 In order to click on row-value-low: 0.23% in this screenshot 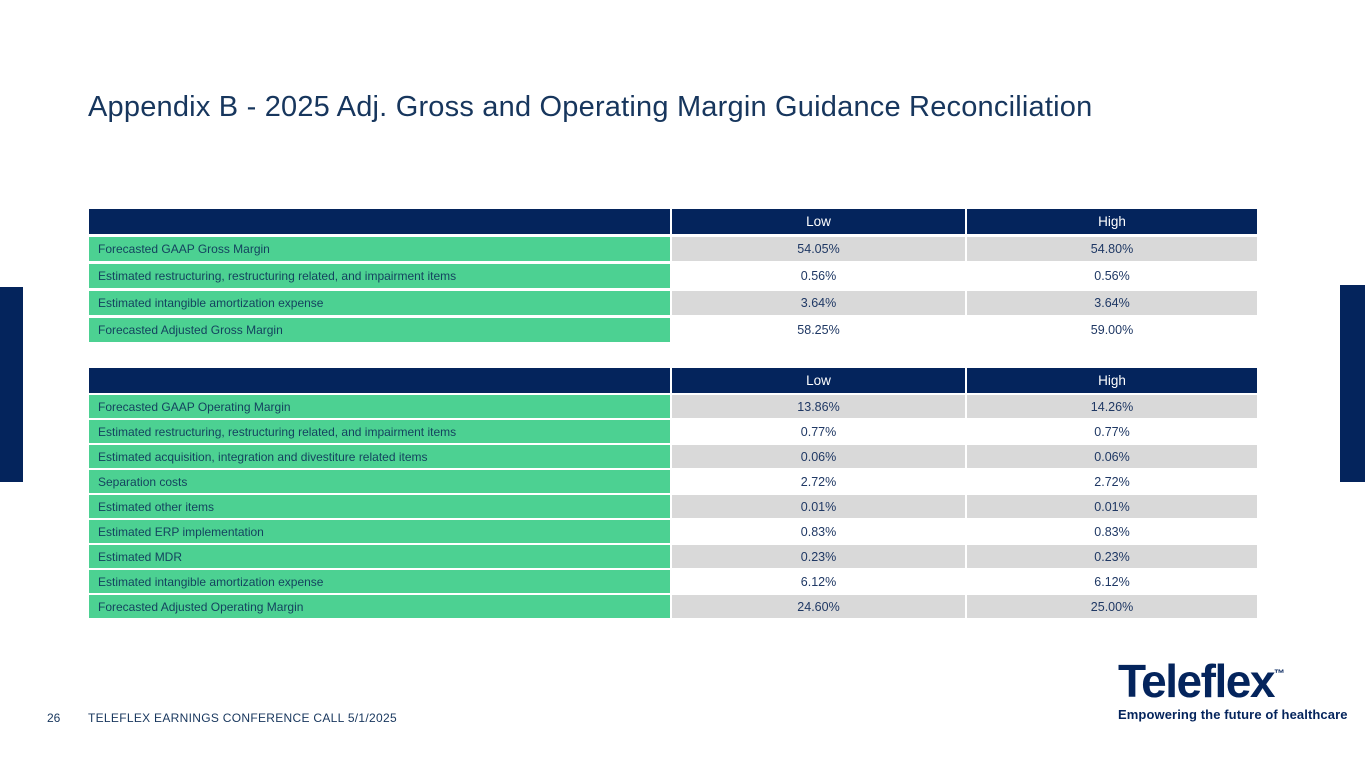, I will do `click(818, 556)`.